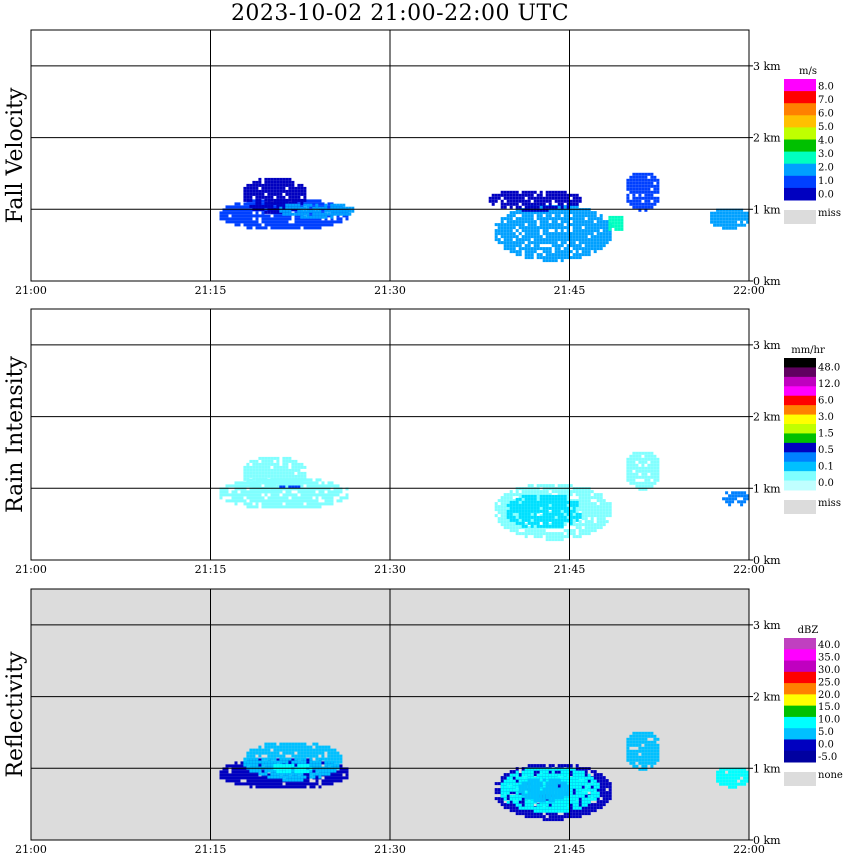 This screenshot has width=850, height=868. I want to click on x-tick-label: 22:00, so click(749, 849).